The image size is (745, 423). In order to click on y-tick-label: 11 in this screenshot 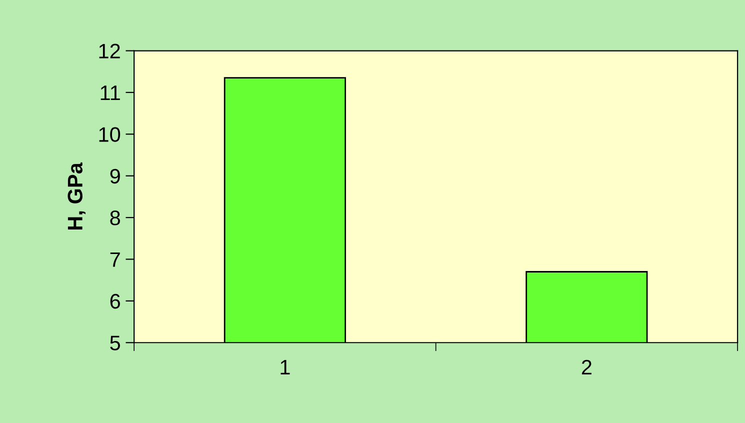, I will do `click(110, 93)`.